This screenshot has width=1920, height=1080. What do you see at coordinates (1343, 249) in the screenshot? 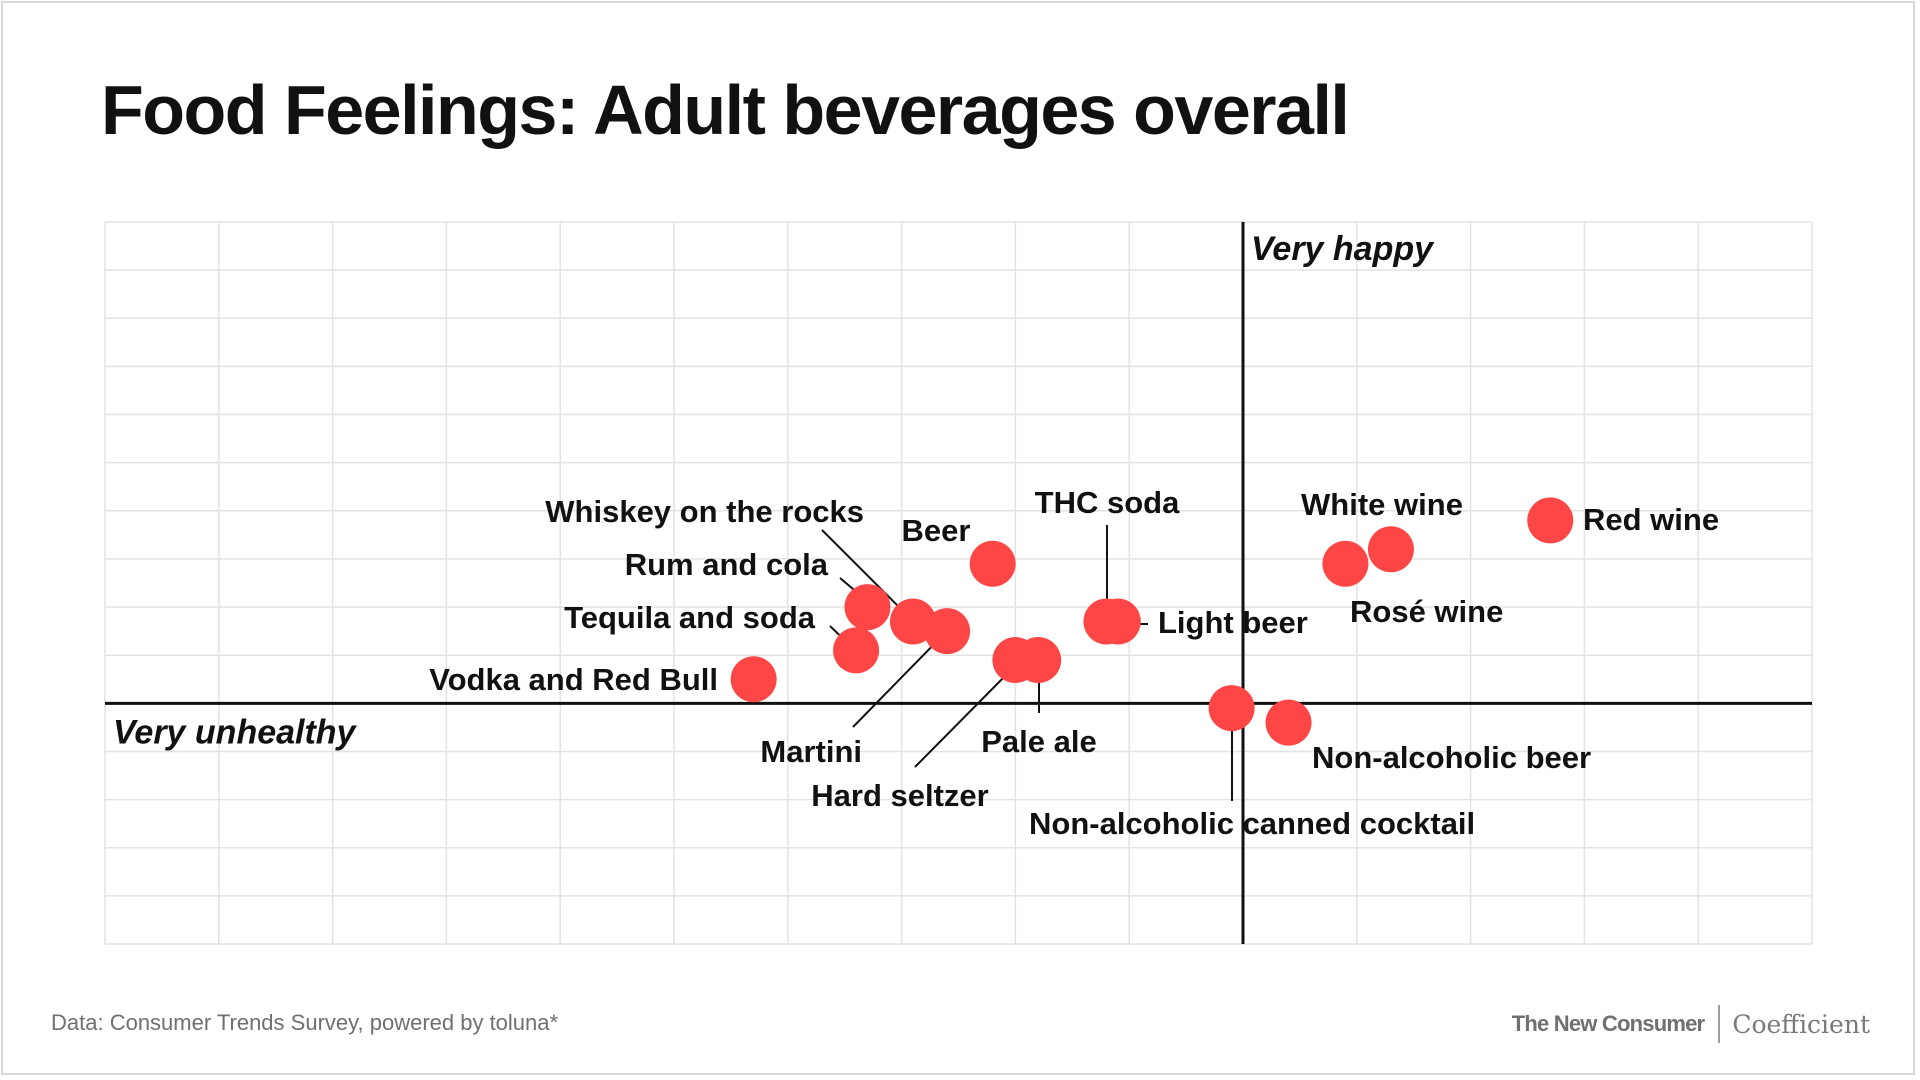
I see `y-axis-label: Very happy` at bounding box center [1343, 249].